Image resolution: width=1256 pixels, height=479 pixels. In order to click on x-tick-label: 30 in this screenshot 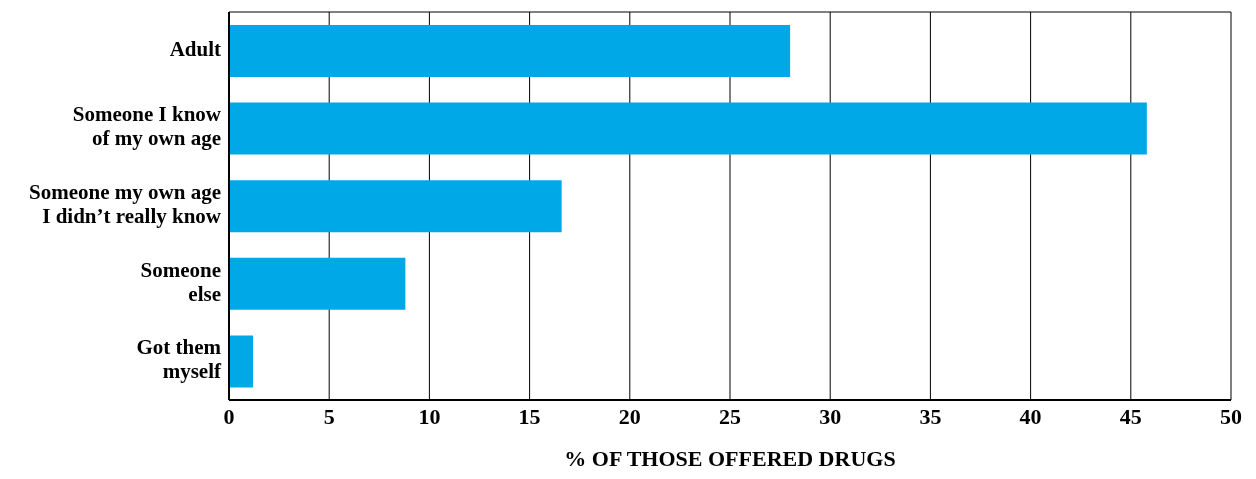, I will do `click(830, 416)`.